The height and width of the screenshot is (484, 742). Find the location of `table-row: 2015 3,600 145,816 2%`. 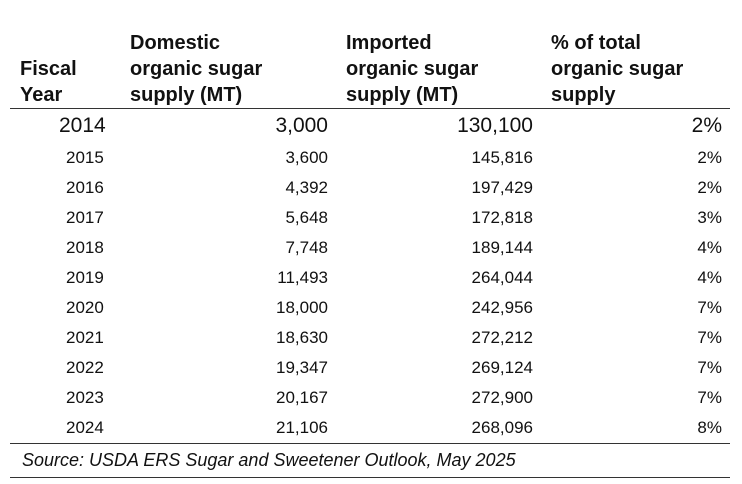

table-row: 2015 3,600 145,816 2% is located at coordinates (370, 158).